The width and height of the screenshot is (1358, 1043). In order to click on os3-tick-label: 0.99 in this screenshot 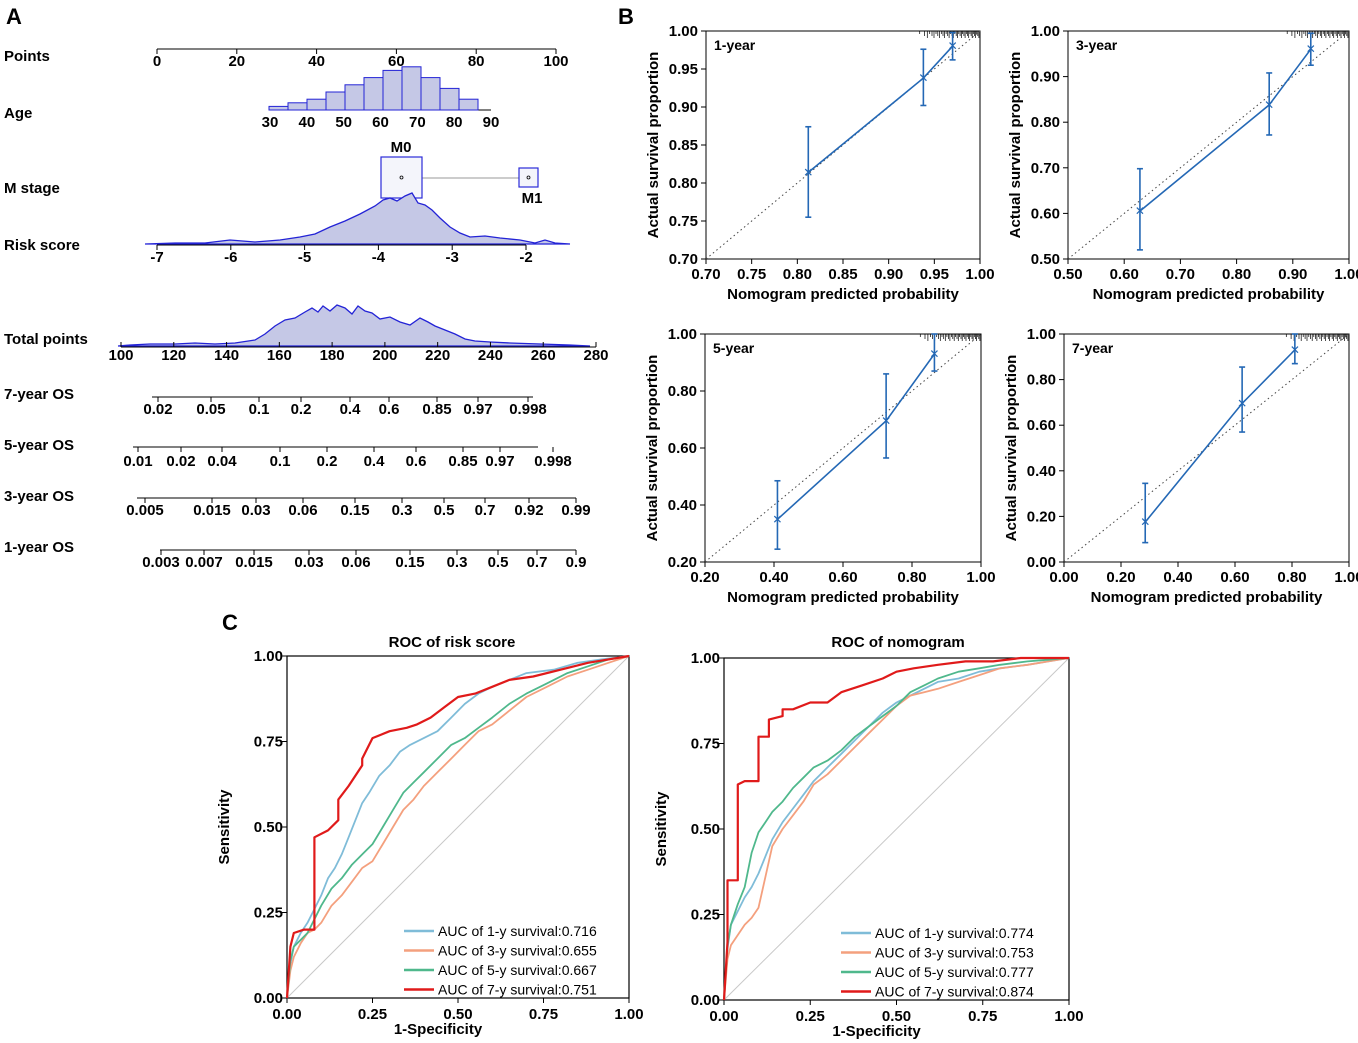, I will do `click(575, 510)`.